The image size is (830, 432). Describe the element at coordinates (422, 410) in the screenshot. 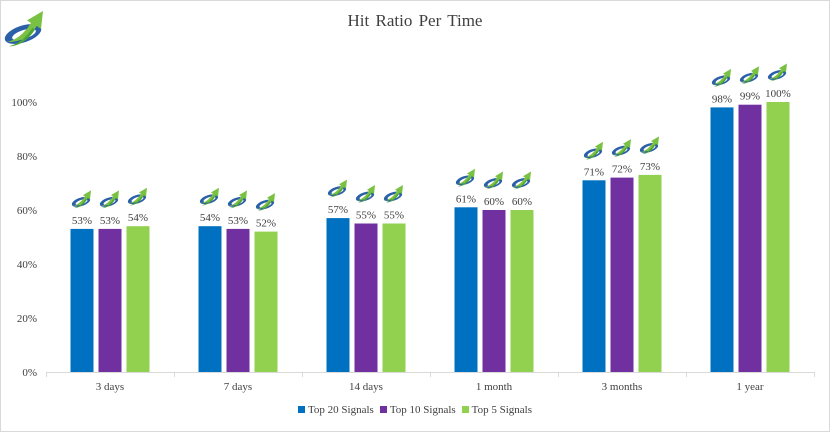

I see `legend-label: Top 10 Signals` at that location.